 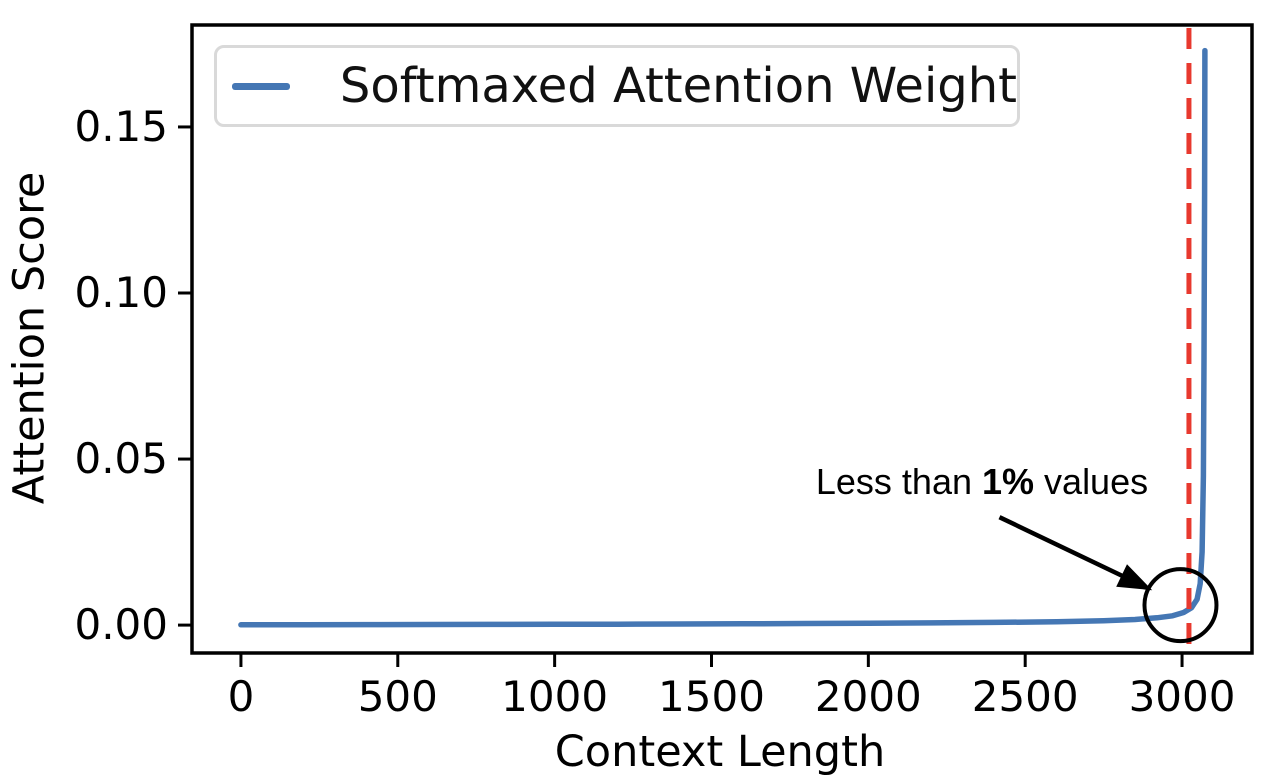 I want to click on legend: Softmaxed Attention Weight, so click(x=617, y=86).